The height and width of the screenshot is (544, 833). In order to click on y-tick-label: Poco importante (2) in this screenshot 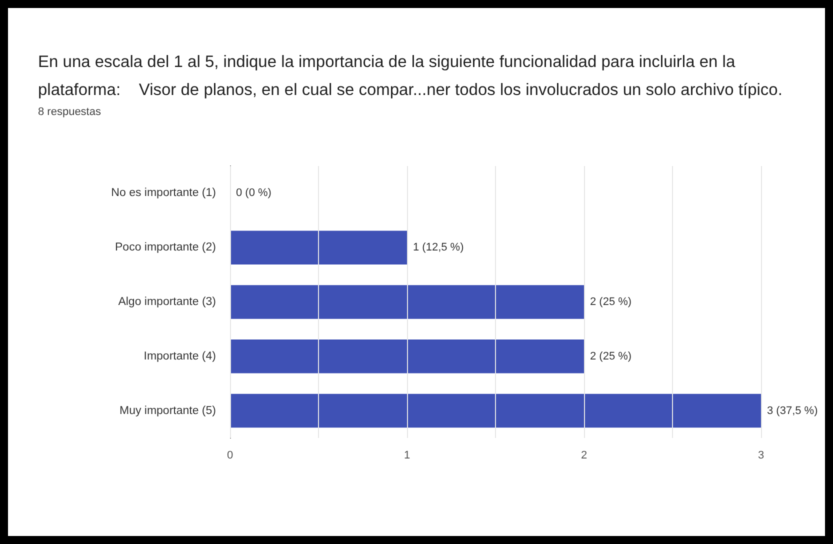, I will do `click(165, 248)`.